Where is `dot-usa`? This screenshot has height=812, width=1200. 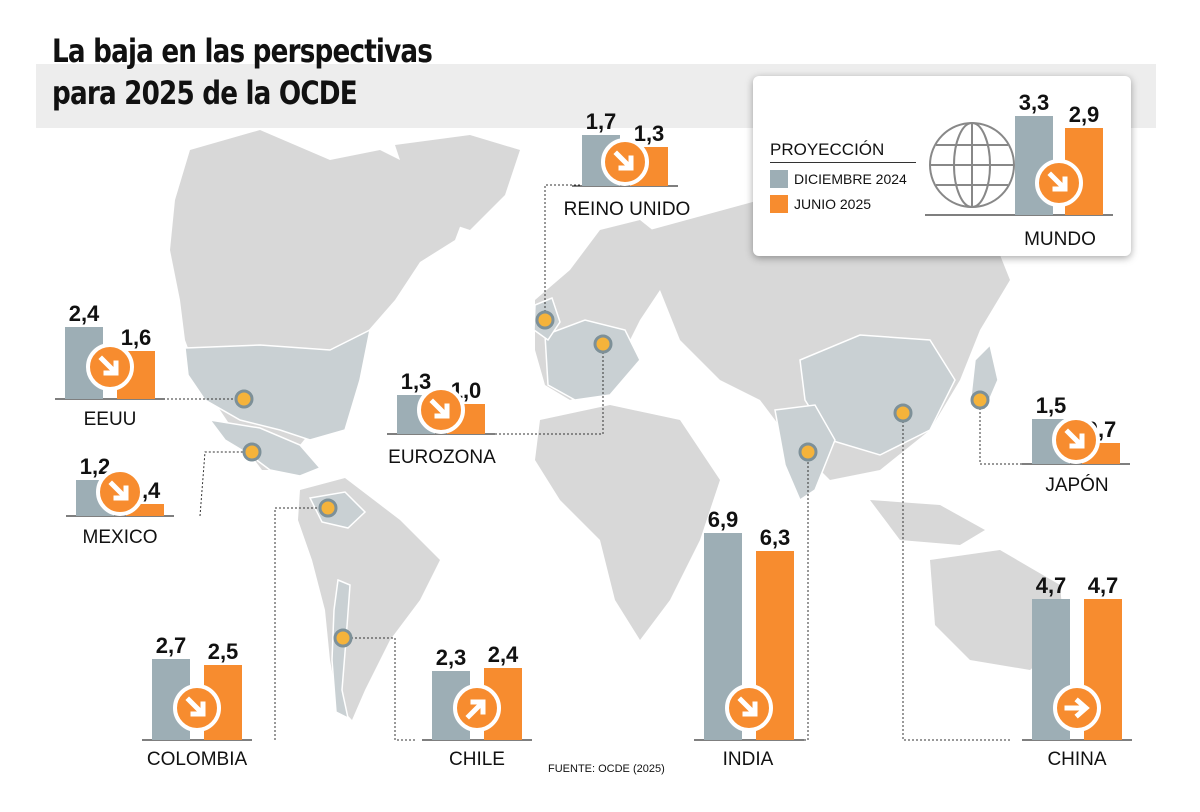
dot-usa is located at coordinates (244, 399).